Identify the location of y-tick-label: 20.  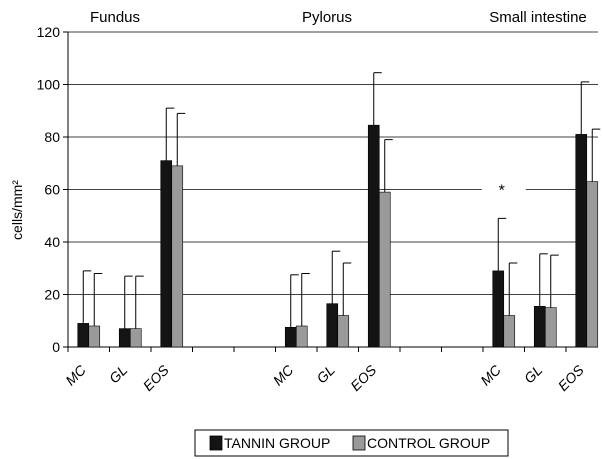
(52, 295).